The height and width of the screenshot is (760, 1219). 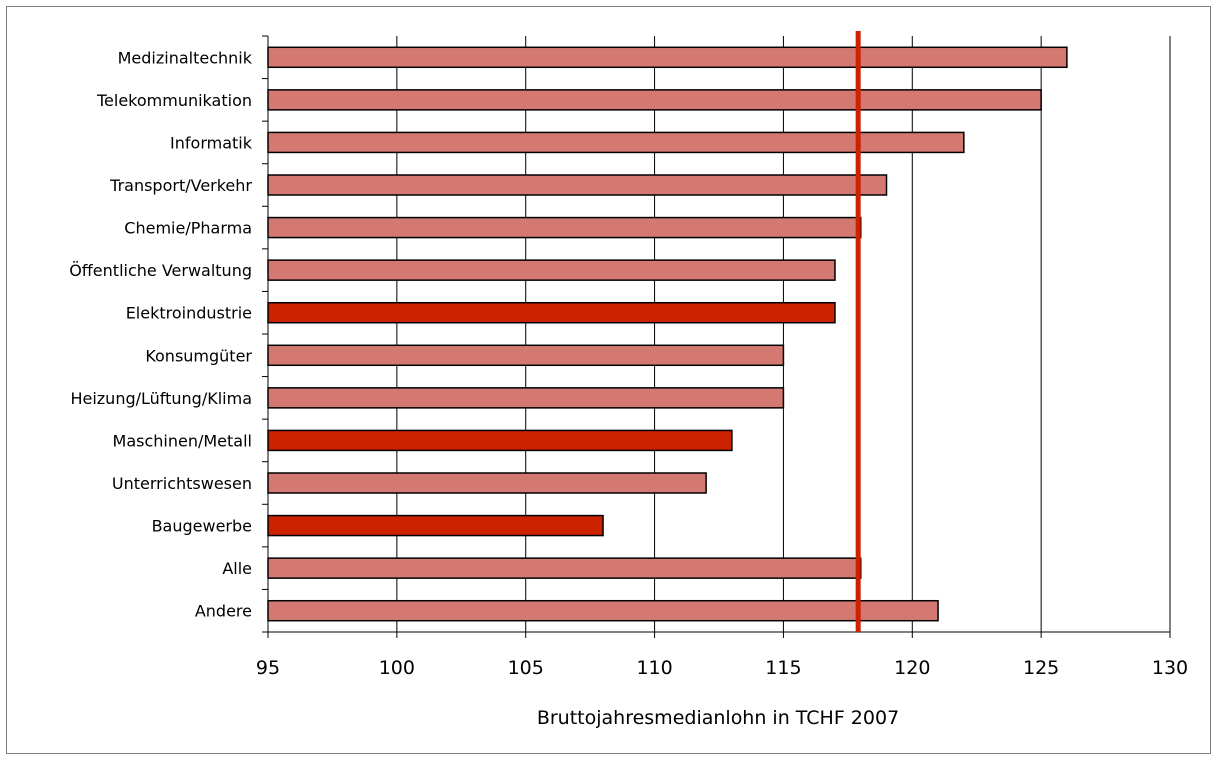 What do you see at coordinates (189, 313) in the screenshot?
I see `category-label: Elektroindustrie` at bounding box center [189, 313].